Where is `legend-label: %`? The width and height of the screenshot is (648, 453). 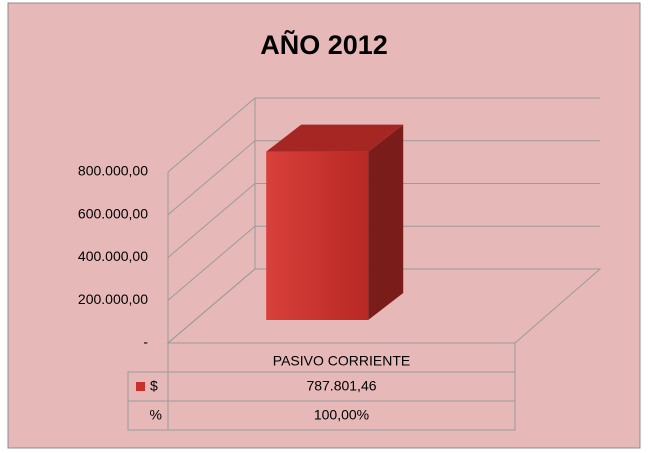 legend-label: % is located at coordinates (156, 415).